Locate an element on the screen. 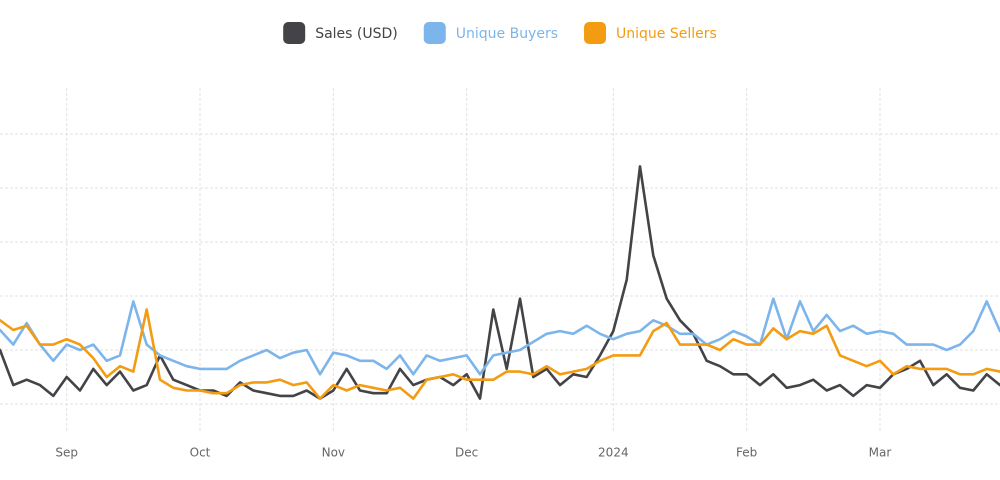 The width and height of the screenshot is (1000, 480). legend-label: Unique Sellers is located at coordinates (666, 34).